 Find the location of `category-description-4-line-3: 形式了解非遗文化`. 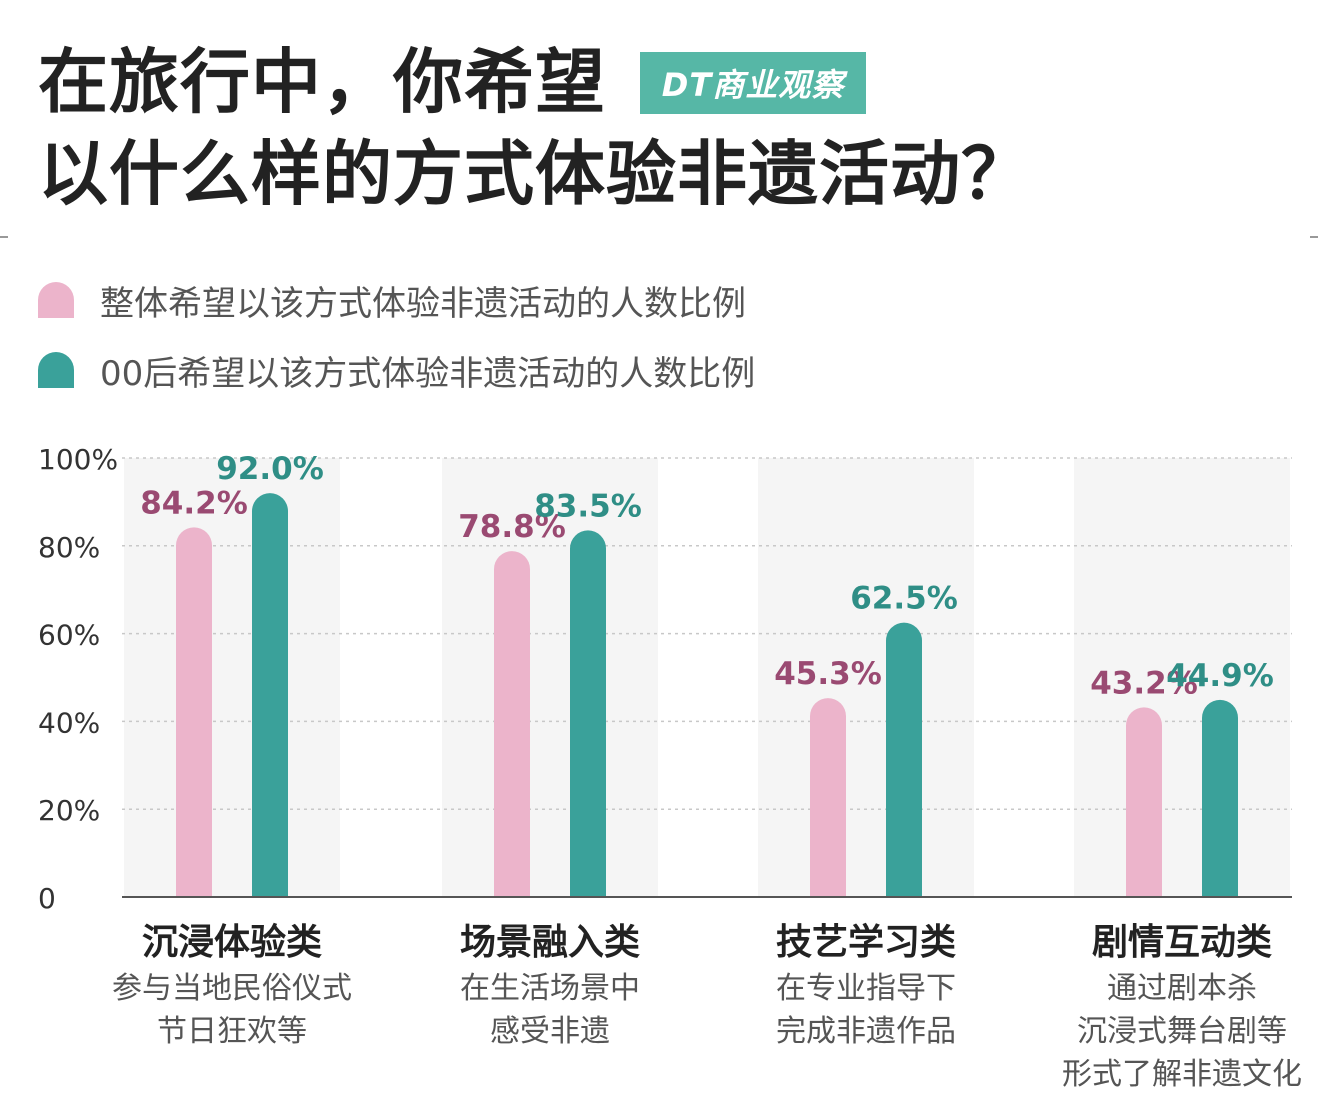

category-description-4-line-3: 形式了解非遗文化 is located at coordinates (1182, 1074).